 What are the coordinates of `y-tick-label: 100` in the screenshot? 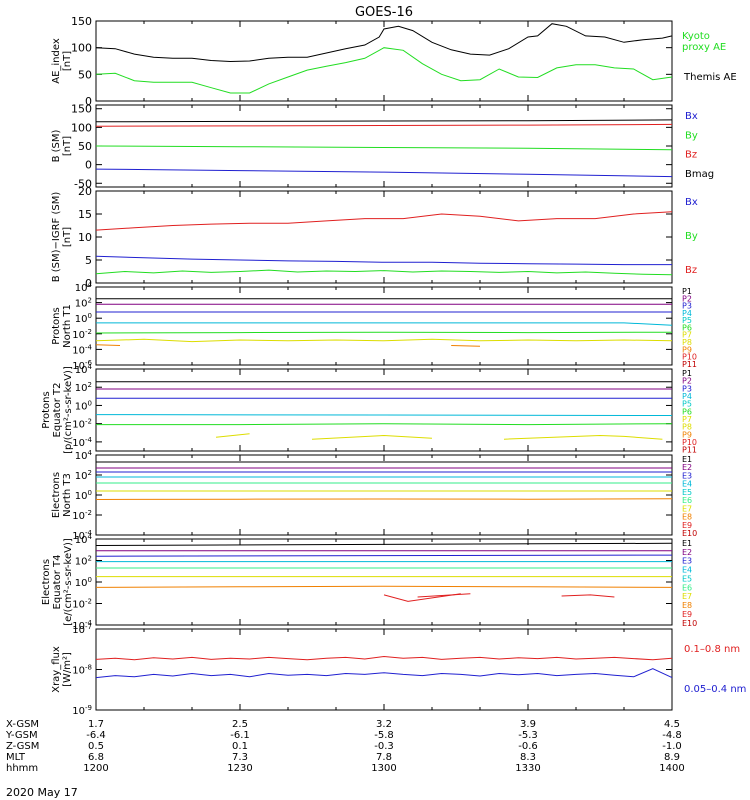 It's located at (81, 48).